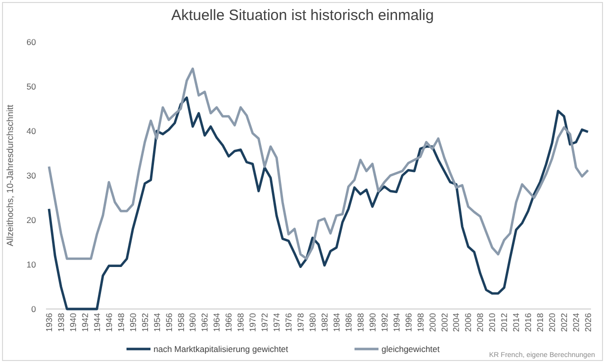 This screenshot has height=363, width=605. What do you see at coordinates (31, 42) in the screenshot?
I see `y-tick-label: 60` at bounding box center [31, 42].